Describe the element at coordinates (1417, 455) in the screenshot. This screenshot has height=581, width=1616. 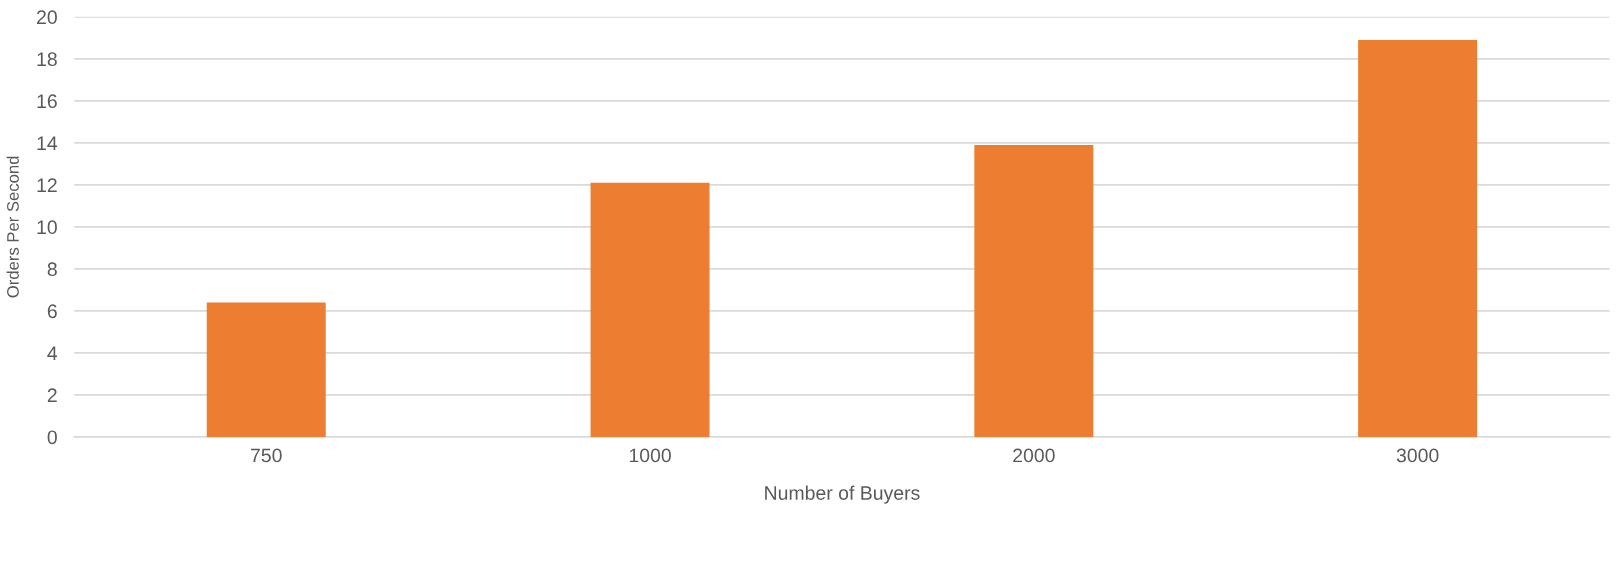
I see `x-tick-label: 3000` at that location.